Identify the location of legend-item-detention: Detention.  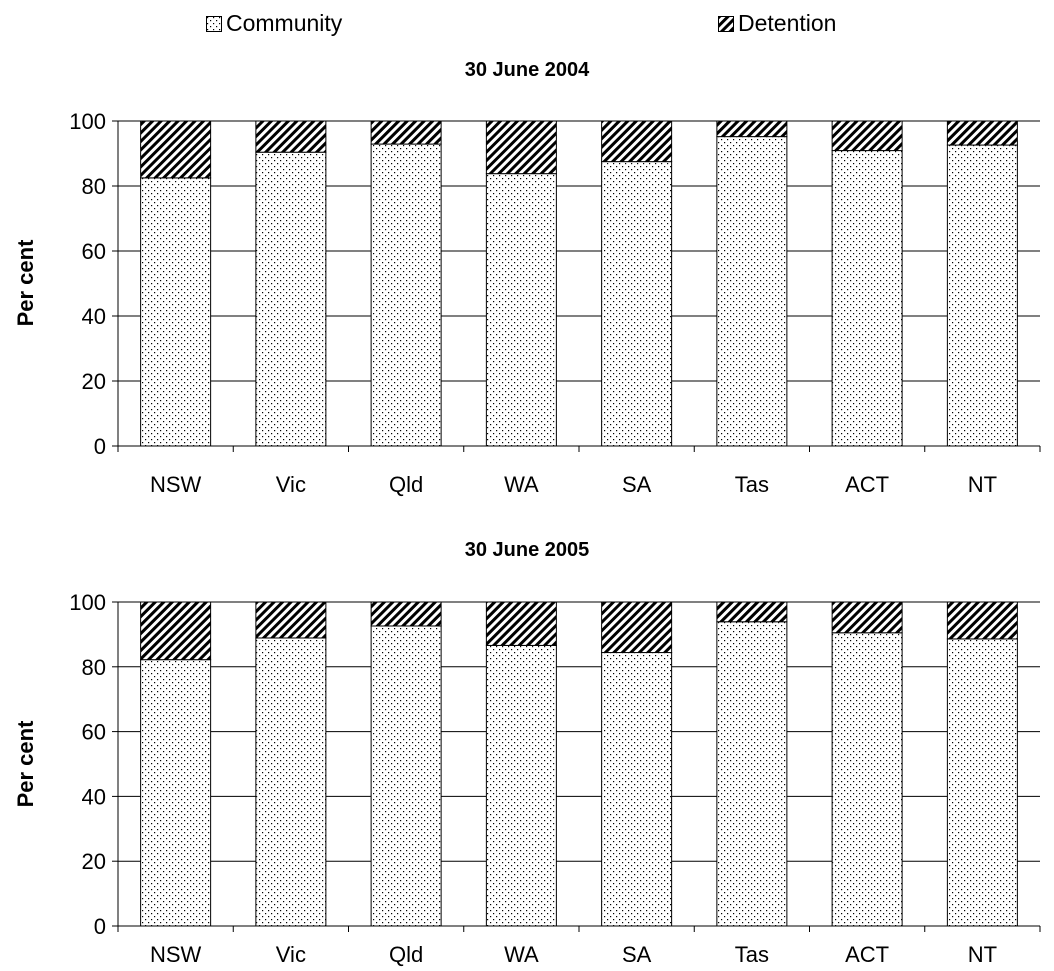
(777, 23).